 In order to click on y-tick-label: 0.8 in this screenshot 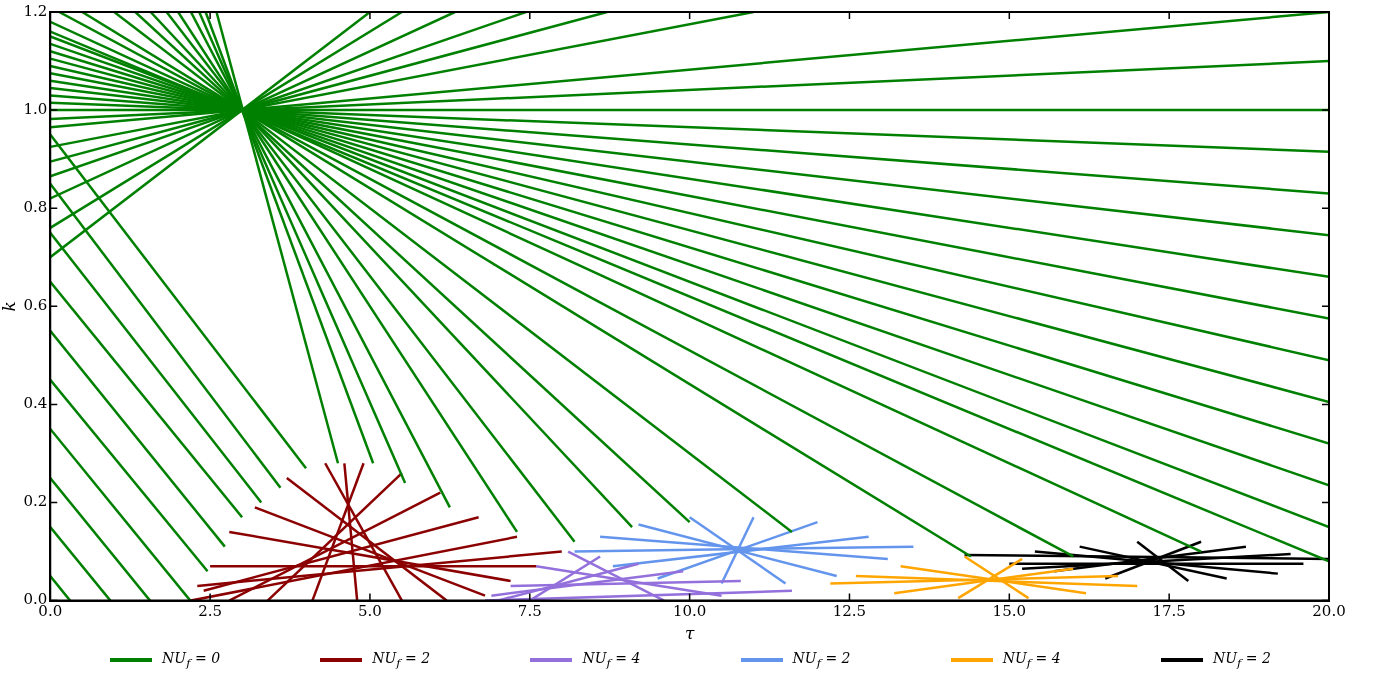, I will do `click(35, 207)`.